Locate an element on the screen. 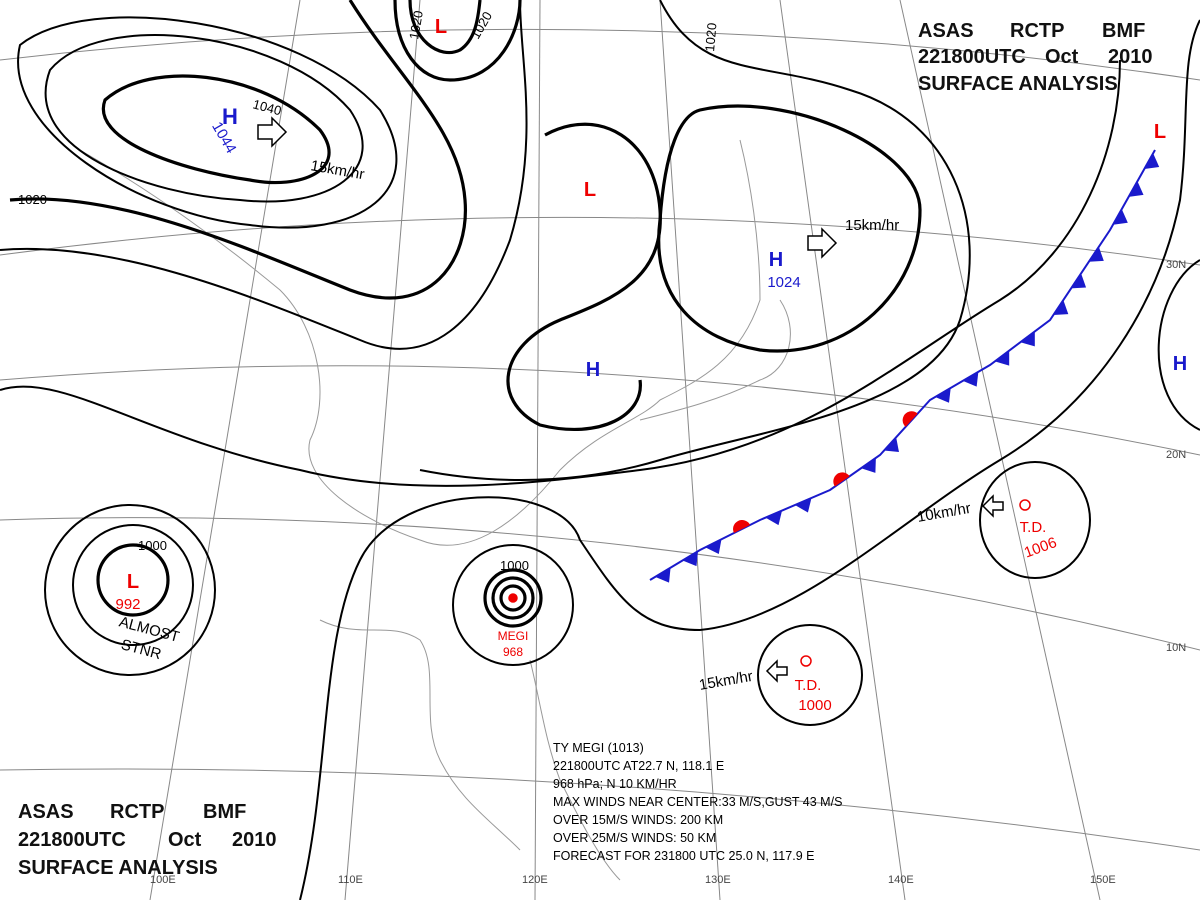 The height and width of the screenshot is (900, 1200). isobar-label: 1000 is located at coordinates (514, 565).